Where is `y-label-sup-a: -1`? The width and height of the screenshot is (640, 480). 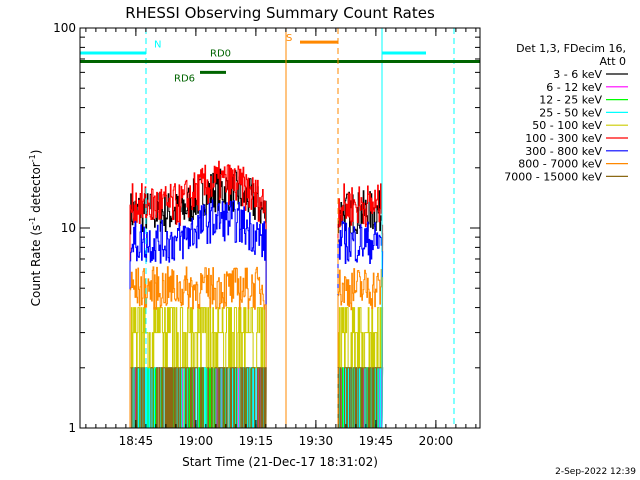
y-label-sup-a: -1 is located at coordinates (32, 221).